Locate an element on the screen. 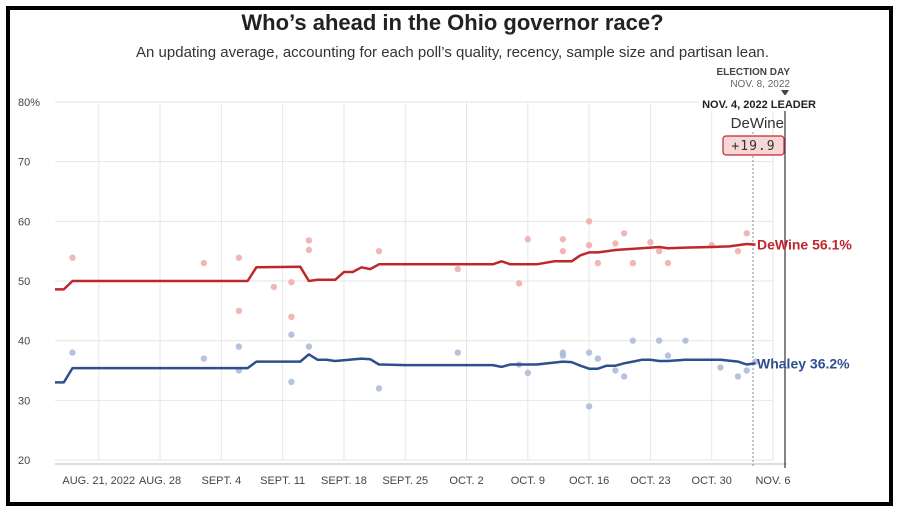 This screenshot has width=905, height=517. leader-margin-badge is located at coordinates (753, 145).